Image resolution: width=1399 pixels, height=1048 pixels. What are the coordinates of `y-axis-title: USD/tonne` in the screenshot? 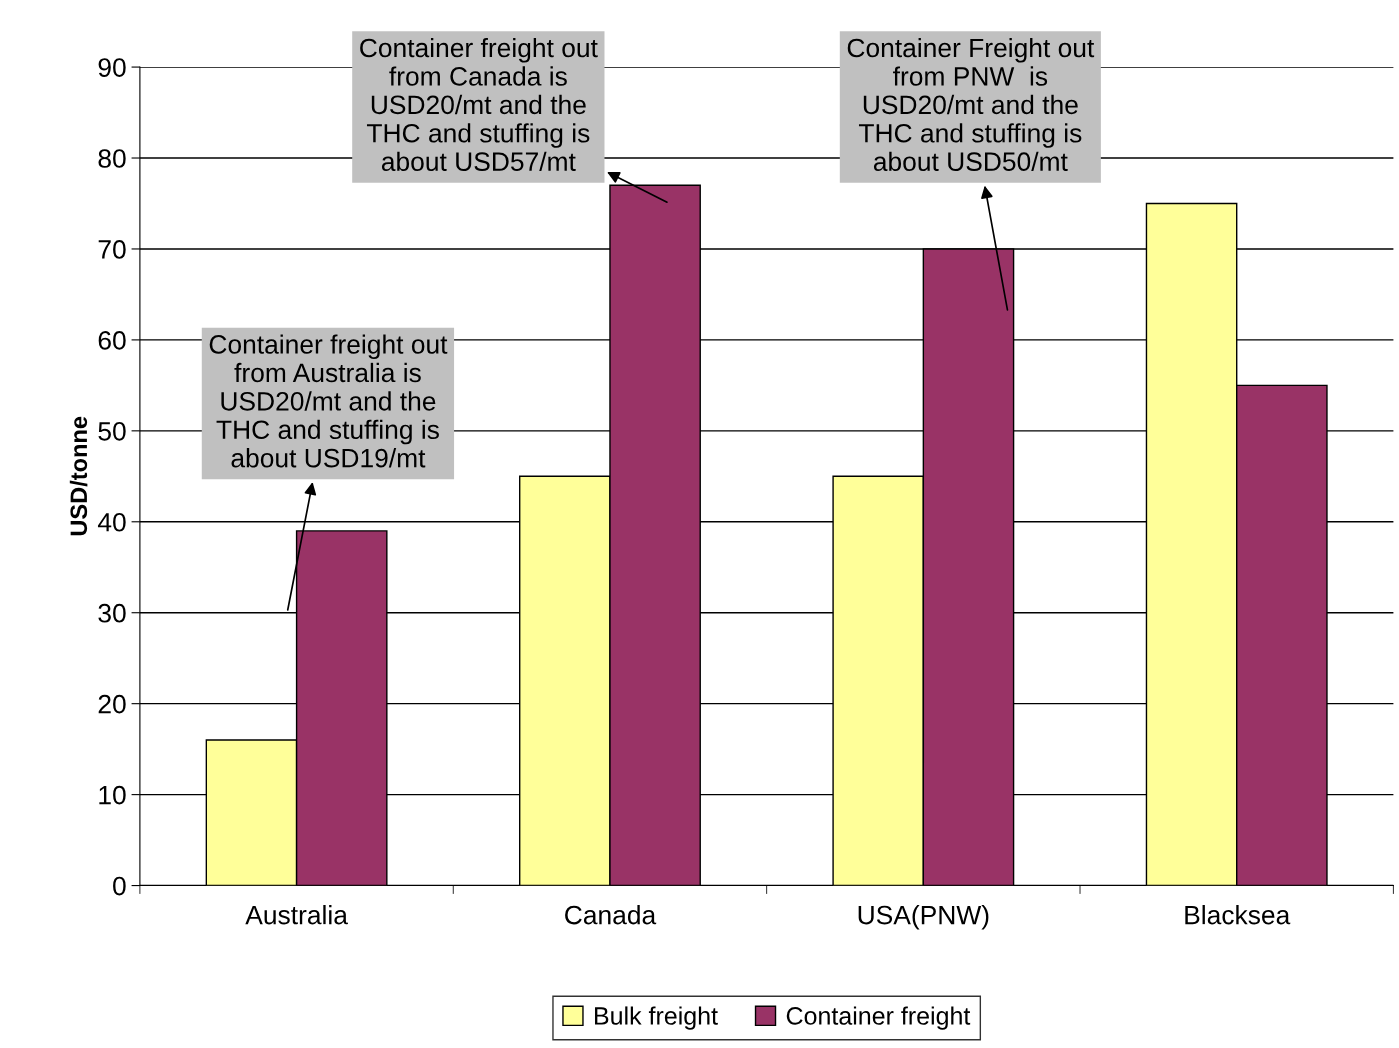 It's located at (78, 476).